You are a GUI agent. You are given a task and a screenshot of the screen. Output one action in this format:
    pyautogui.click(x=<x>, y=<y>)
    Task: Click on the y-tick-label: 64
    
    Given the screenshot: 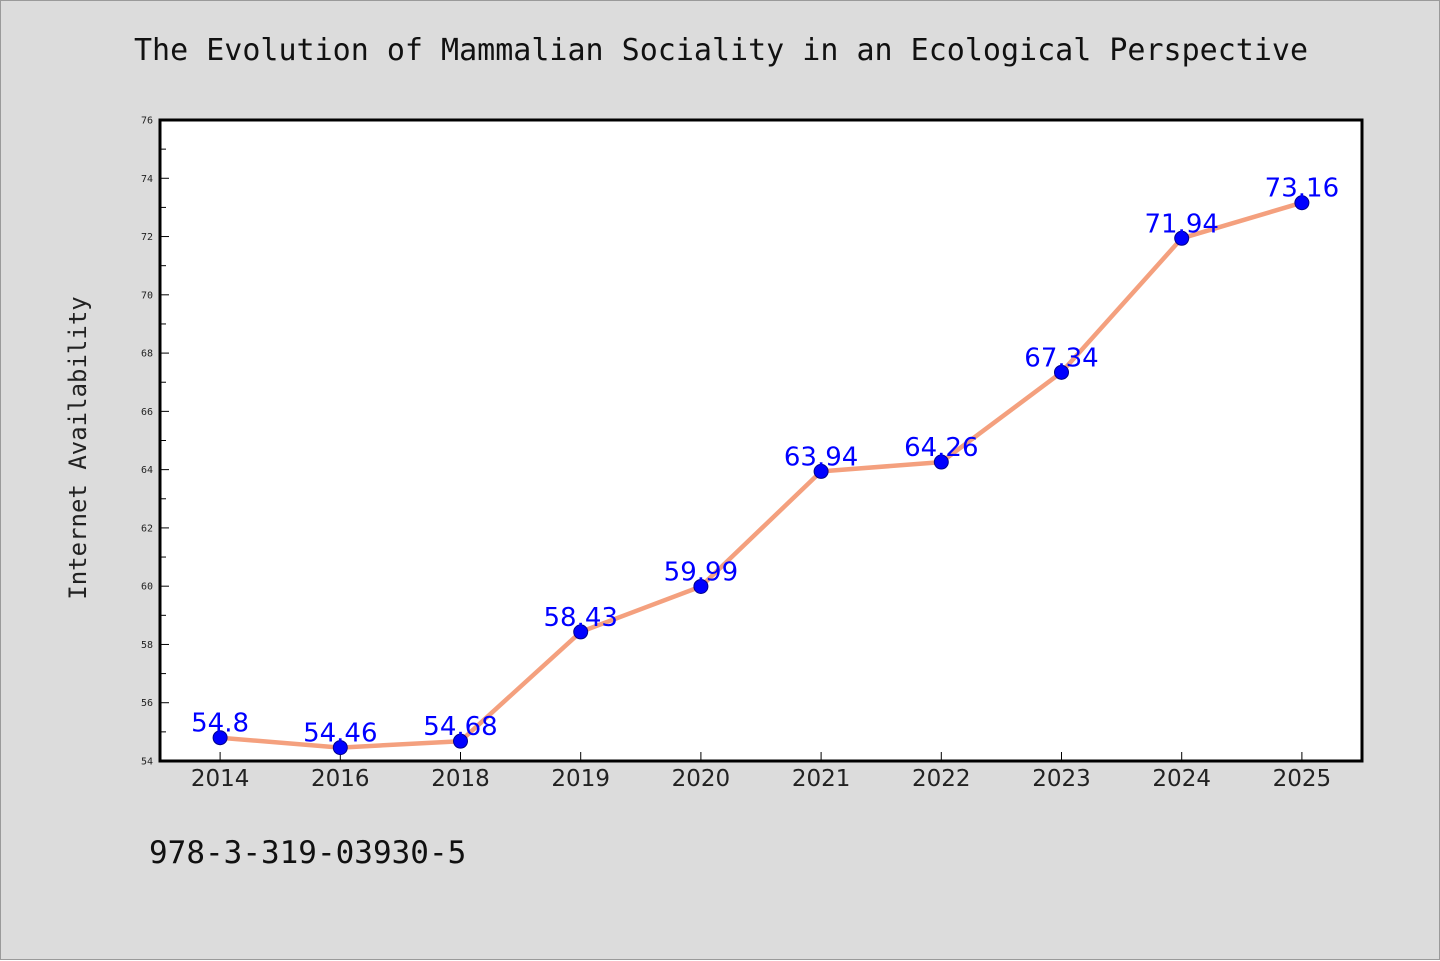 What is the action you would take?
    pyautogui.click(x=147, y=470)
    